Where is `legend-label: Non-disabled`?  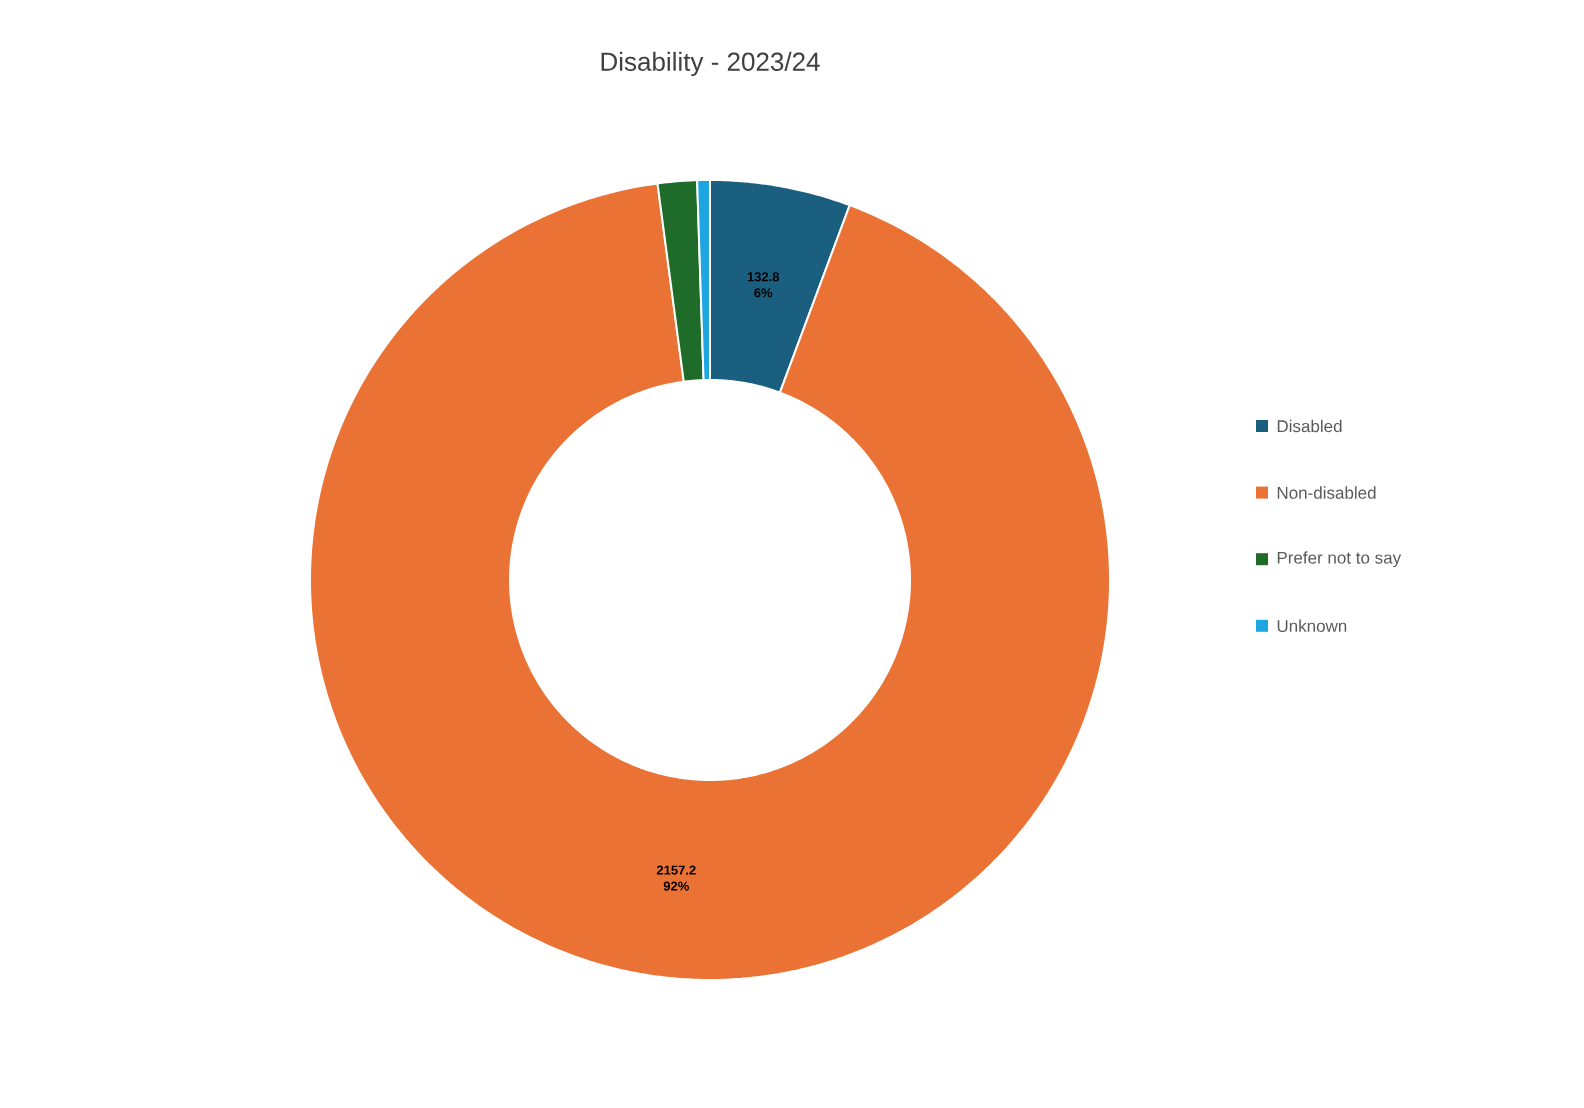
legend-label: Non-disabled is located at coordinates (1326, 492).